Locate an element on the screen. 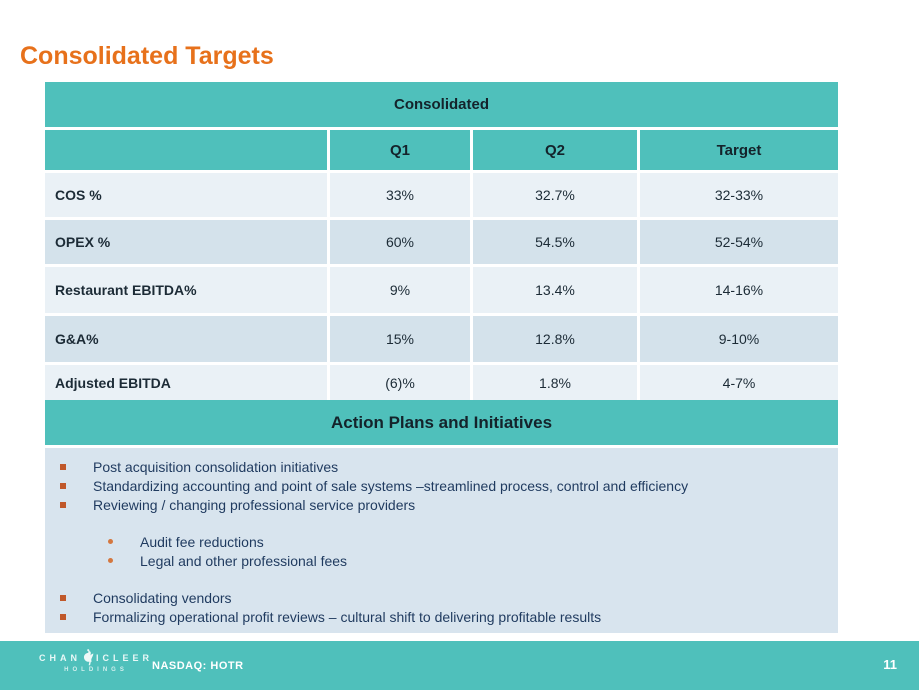  row-label: Restaurant EBITDA% is located at coordinates (186, 290).